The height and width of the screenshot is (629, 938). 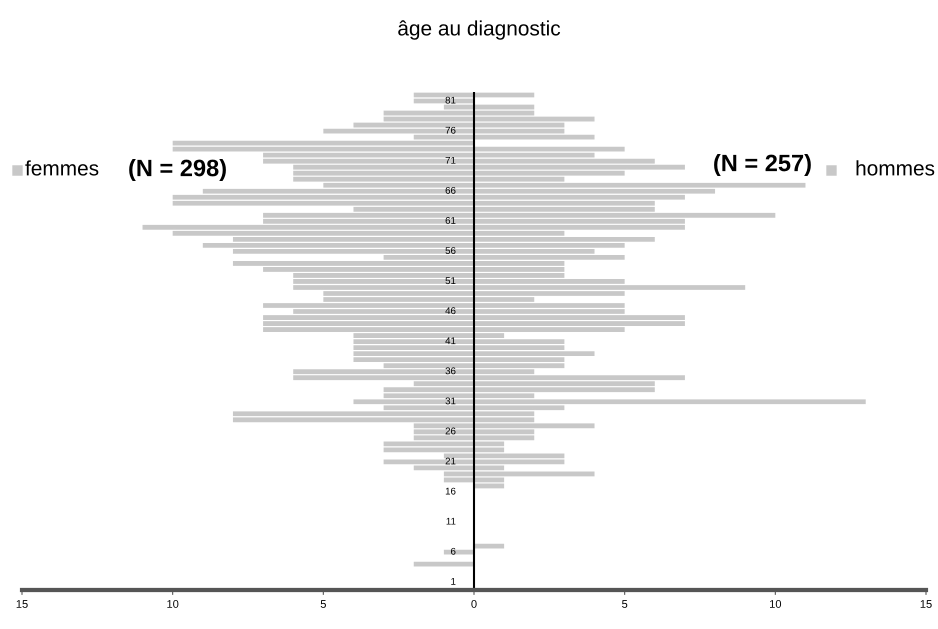 I want to click on y-tick-label: 26, so click(x=451, y=431).